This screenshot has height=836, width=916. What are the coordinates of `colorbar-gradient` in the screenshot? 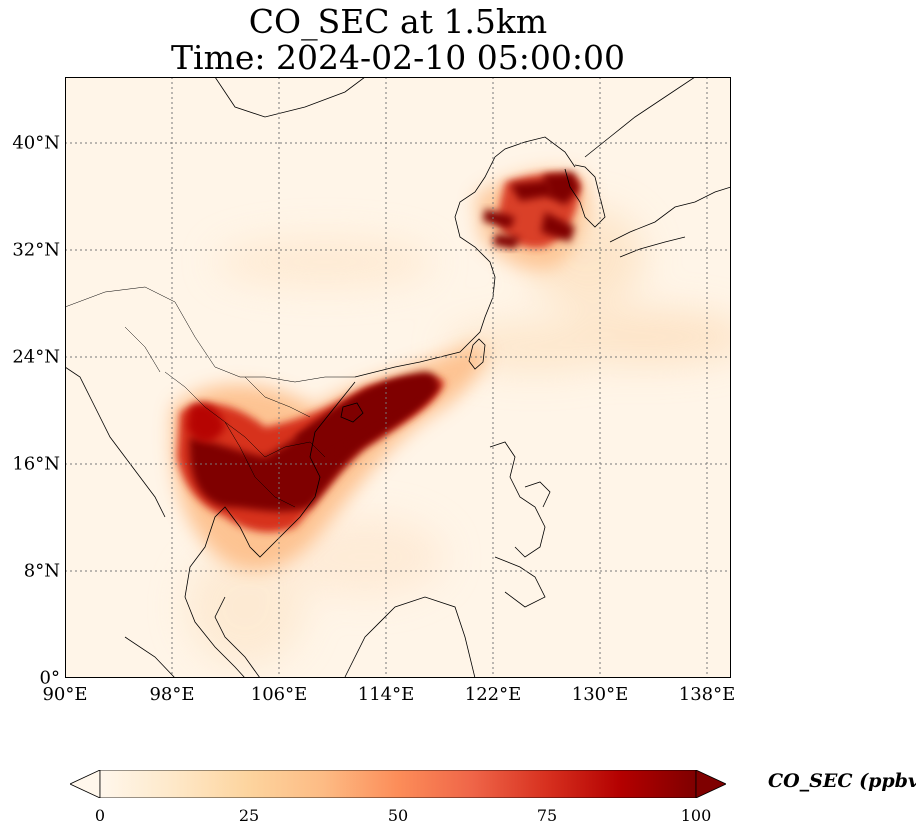 It's located at (398, 784).